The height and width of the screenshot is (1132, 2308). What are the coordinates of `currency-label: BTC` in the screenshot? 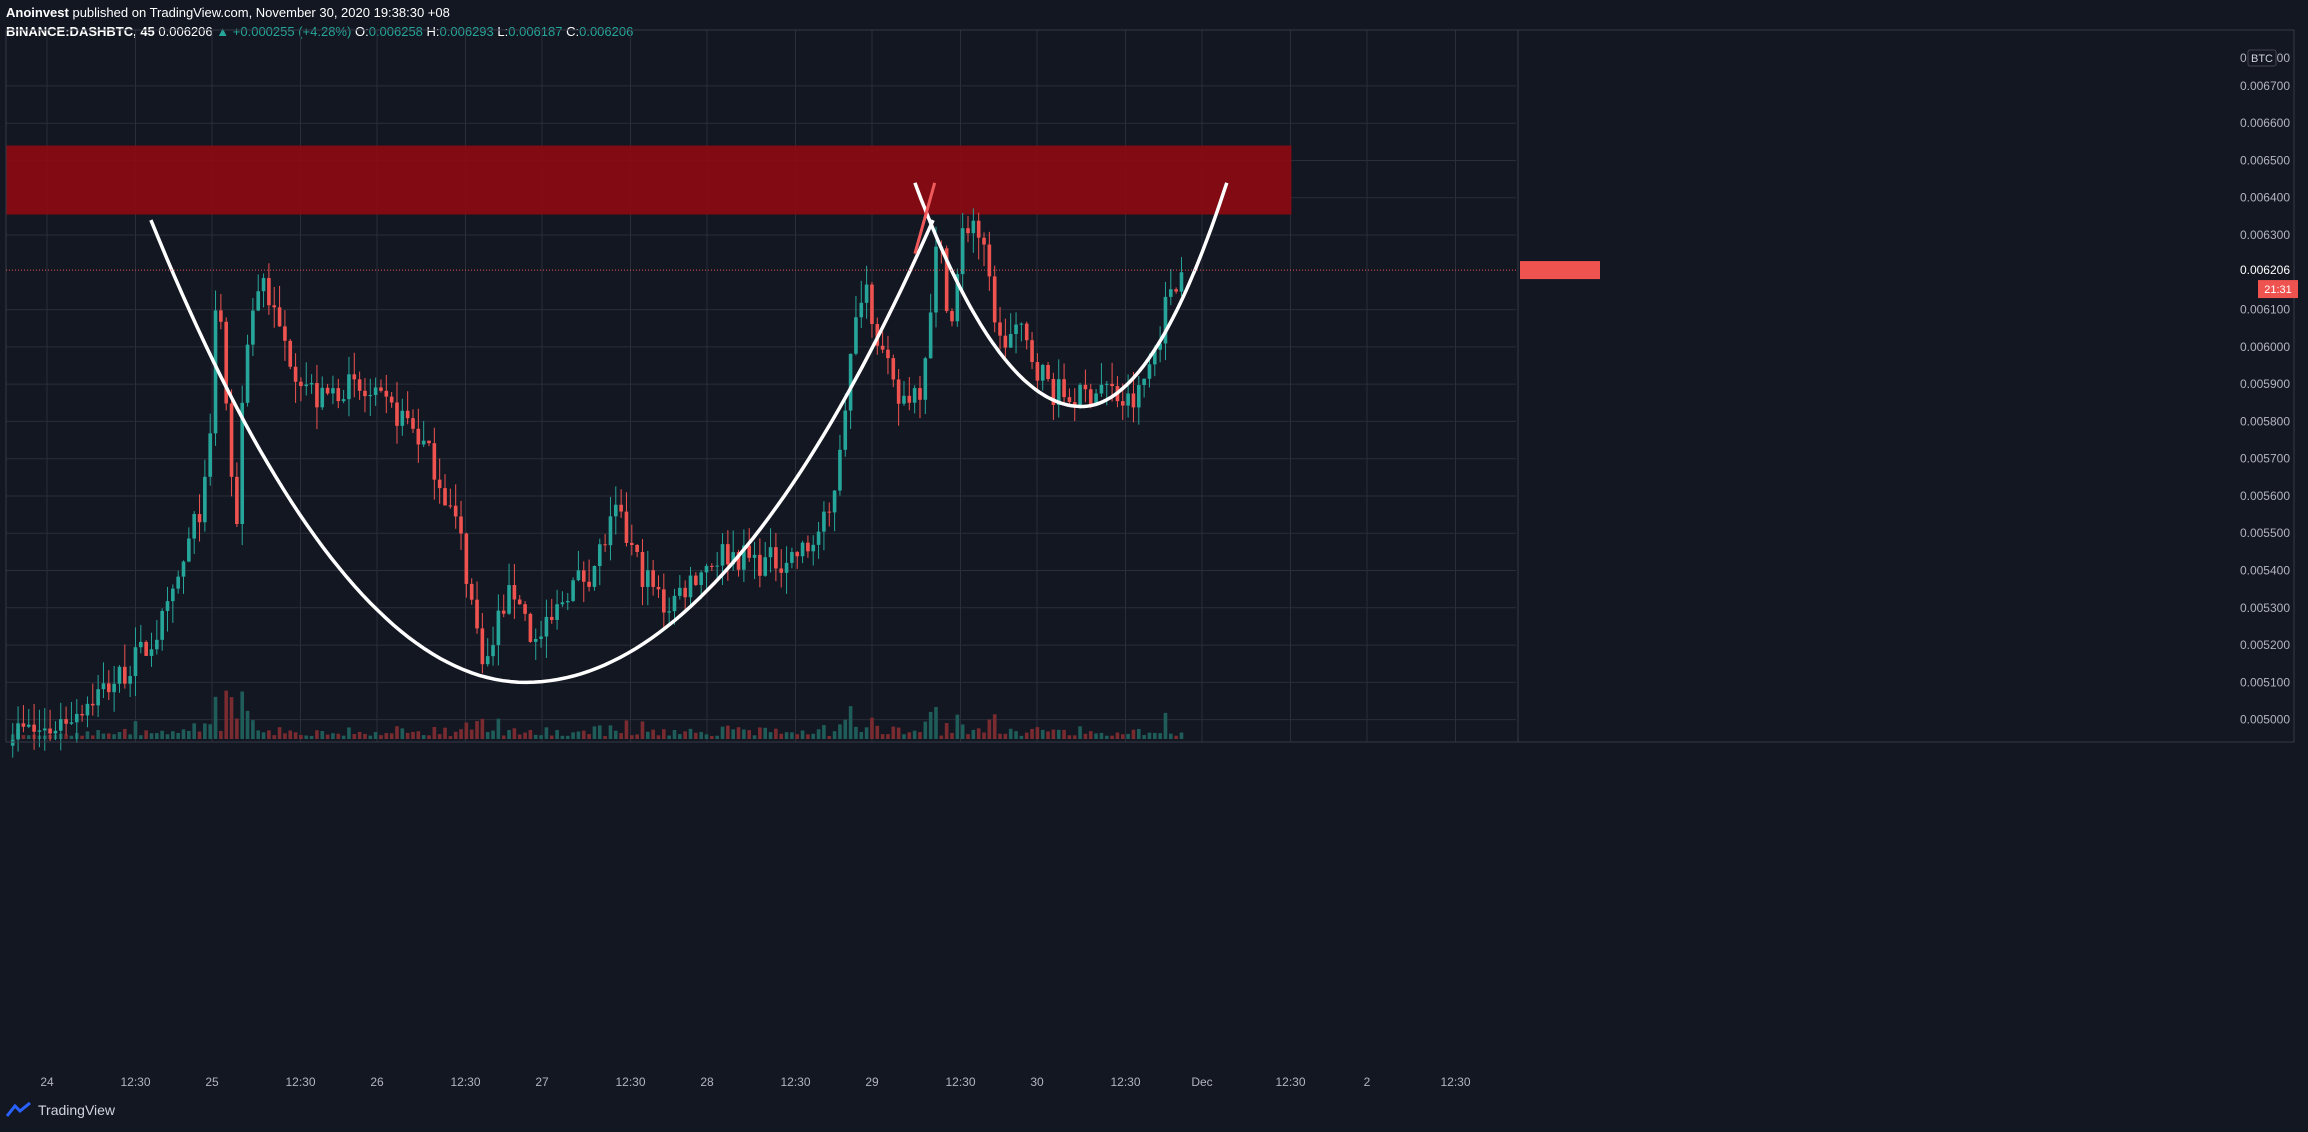 It's located at (2262, 59).